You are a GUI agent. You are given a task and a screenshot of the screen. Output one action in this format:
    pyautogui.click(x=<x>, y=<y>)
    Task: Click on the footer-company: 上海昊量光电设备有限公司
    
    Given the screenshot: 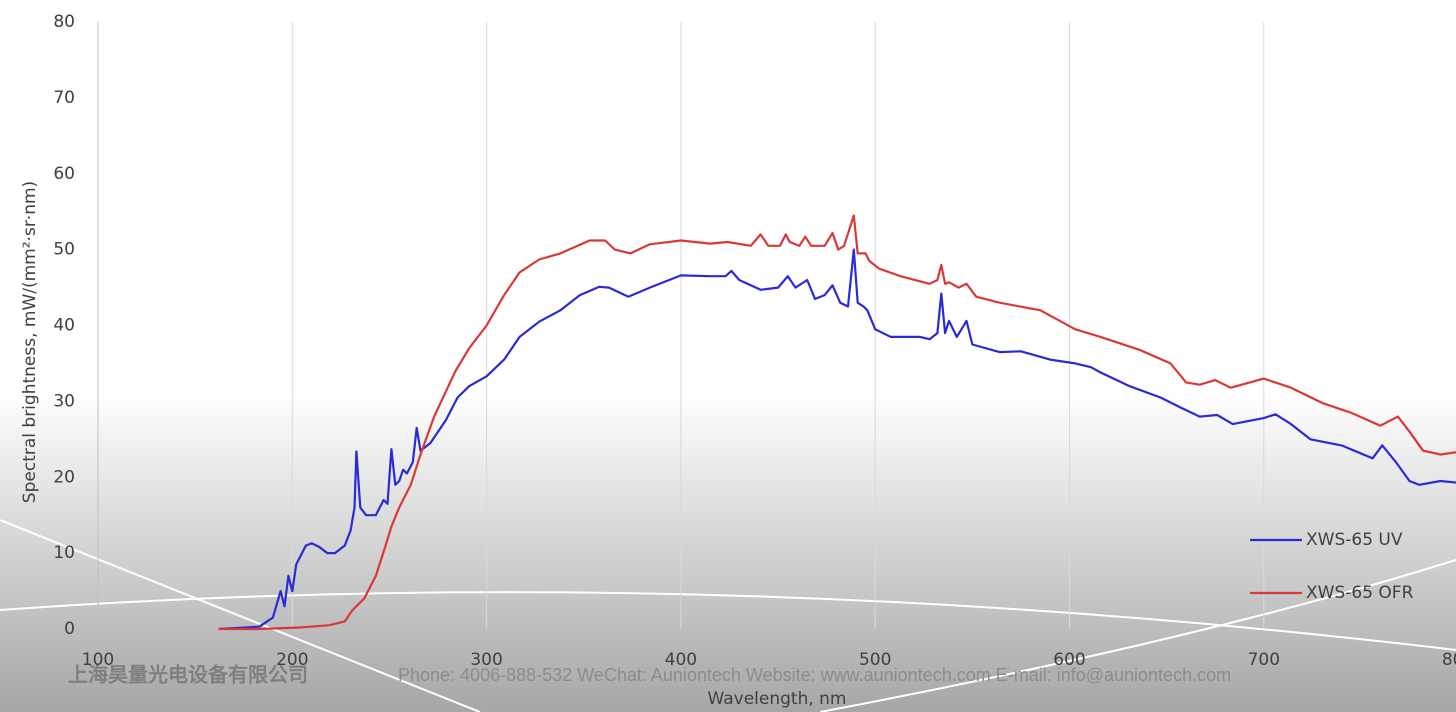 What is the action you would take?
    pyautogui.click(x=188, y=675)
    